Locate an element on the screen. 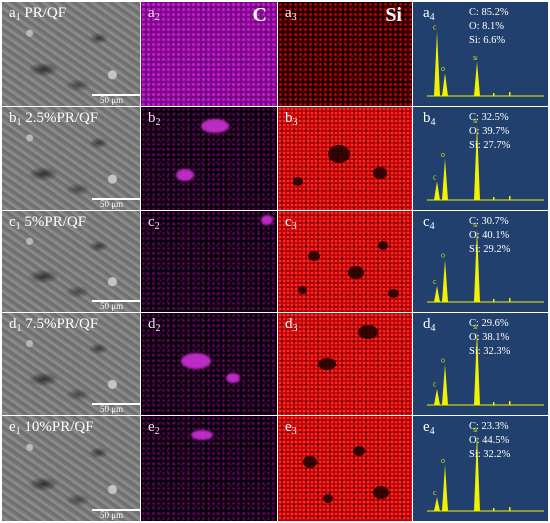 The width and height of the screenshot is (550, 523). carbon-map-e2: e2 is located at coordinates (209, 468).